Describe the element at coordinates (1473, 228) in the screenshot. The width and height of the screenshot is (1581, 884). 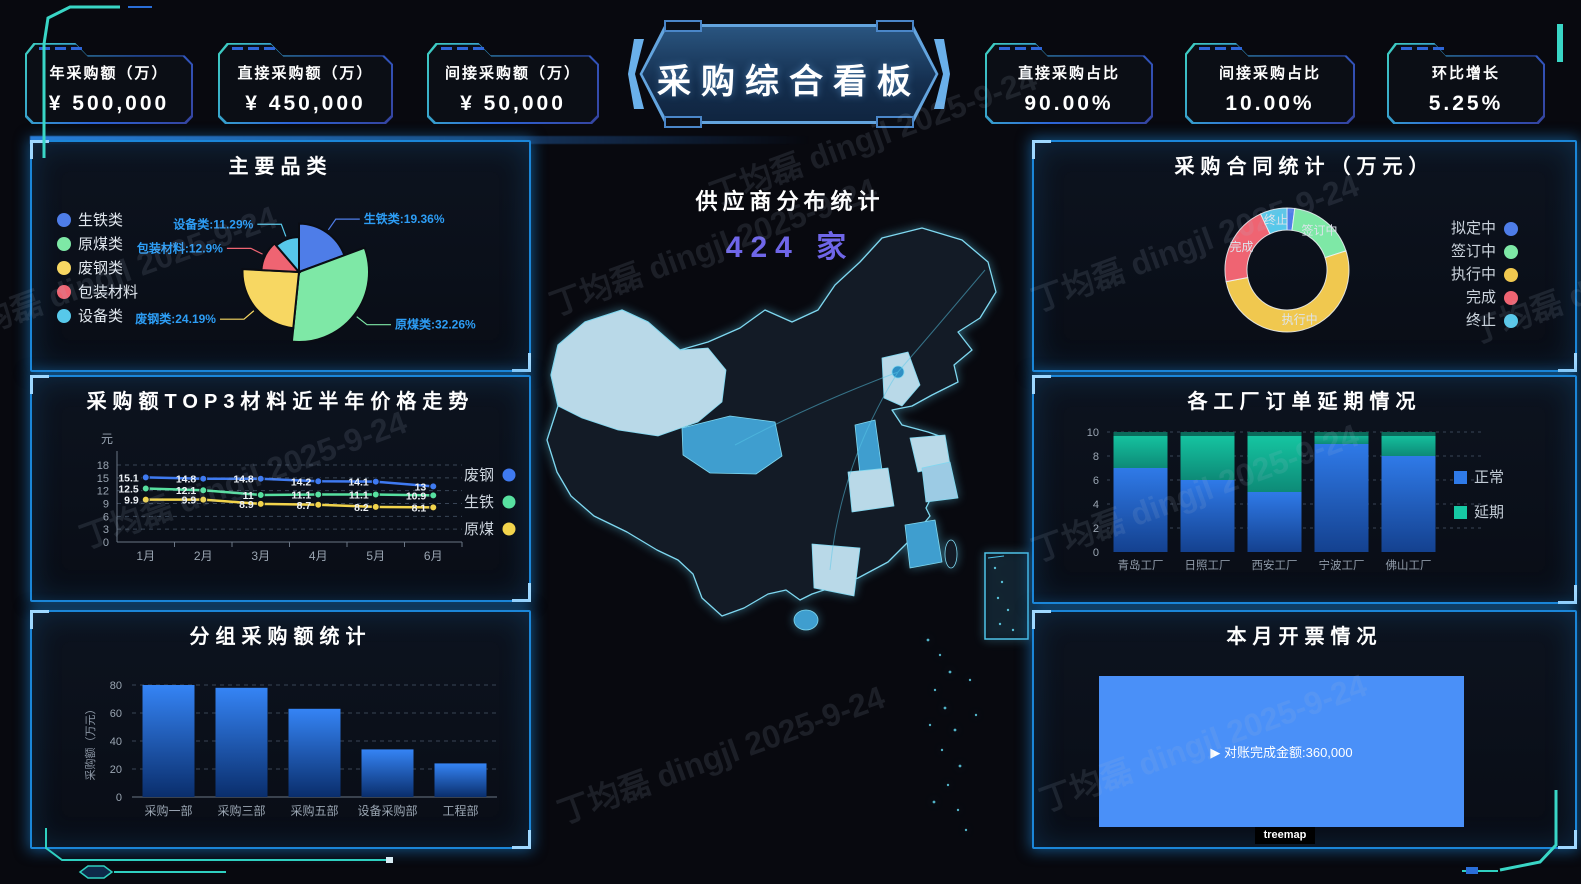
I see `legend-item: 拟定中` at that location.